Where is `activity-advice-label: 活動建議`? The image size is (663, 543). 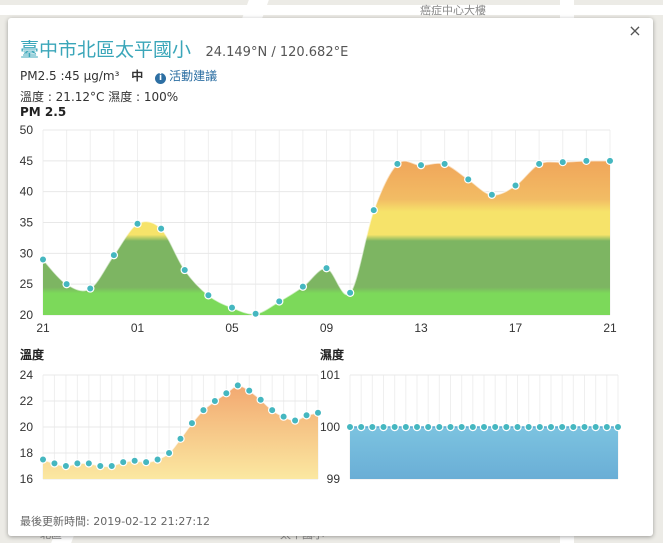 activity-advice-label: 活動建議 is located at coordinates (193, 76).